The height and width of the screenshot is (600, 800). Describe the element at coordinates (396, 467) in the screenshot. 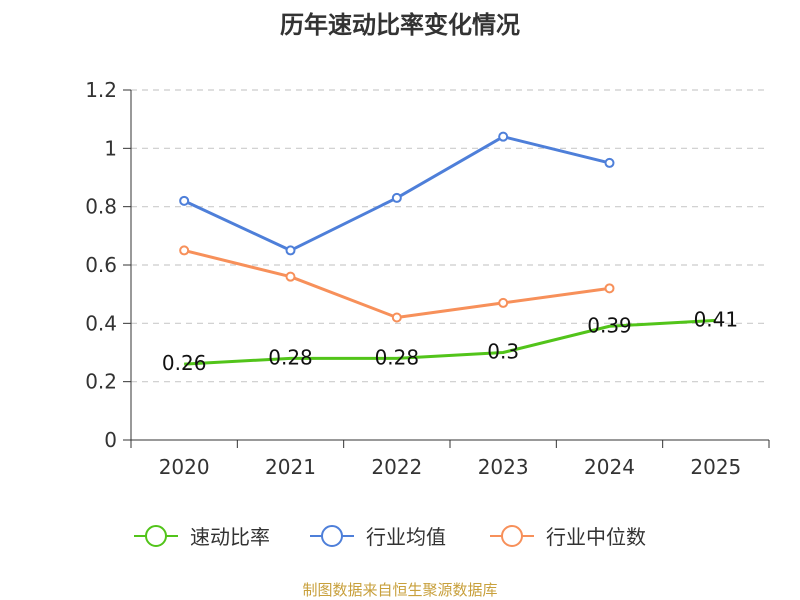

I see `x-tick-label: 2022` at that location.